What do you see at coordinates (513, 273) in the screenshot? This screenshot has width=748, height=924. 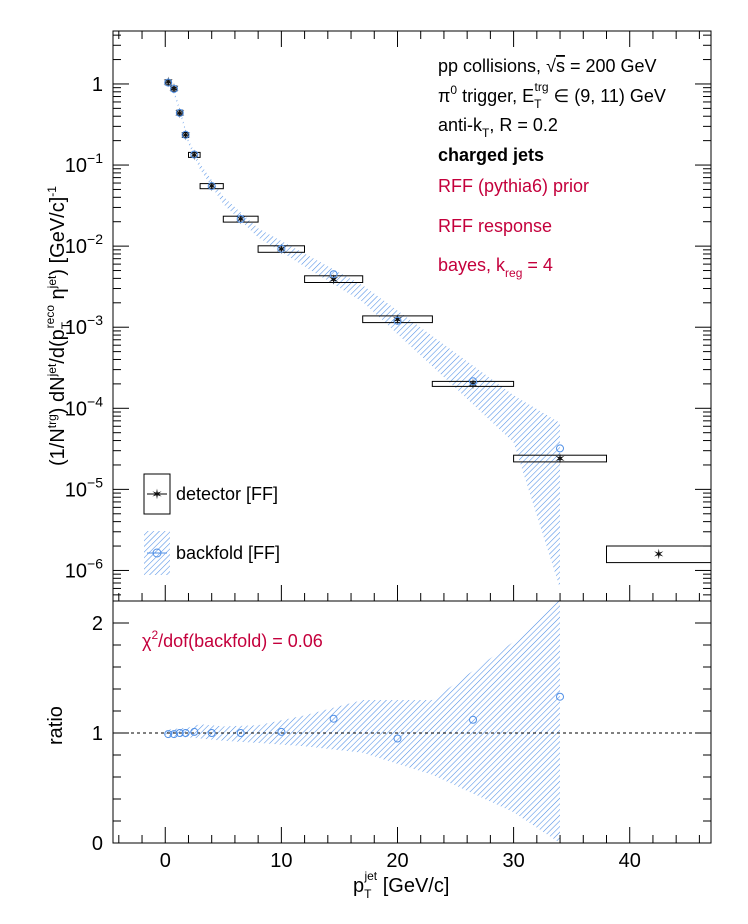 I see `annotation-bayes-b: reg` at bounding box center [513, 273].